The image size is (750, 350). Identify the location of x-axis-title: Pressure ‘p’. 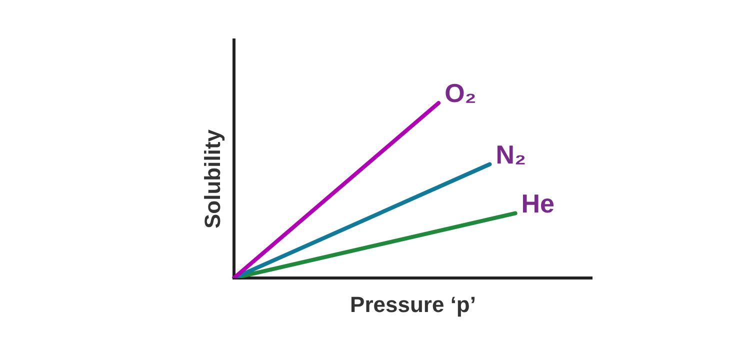
(413, 305).